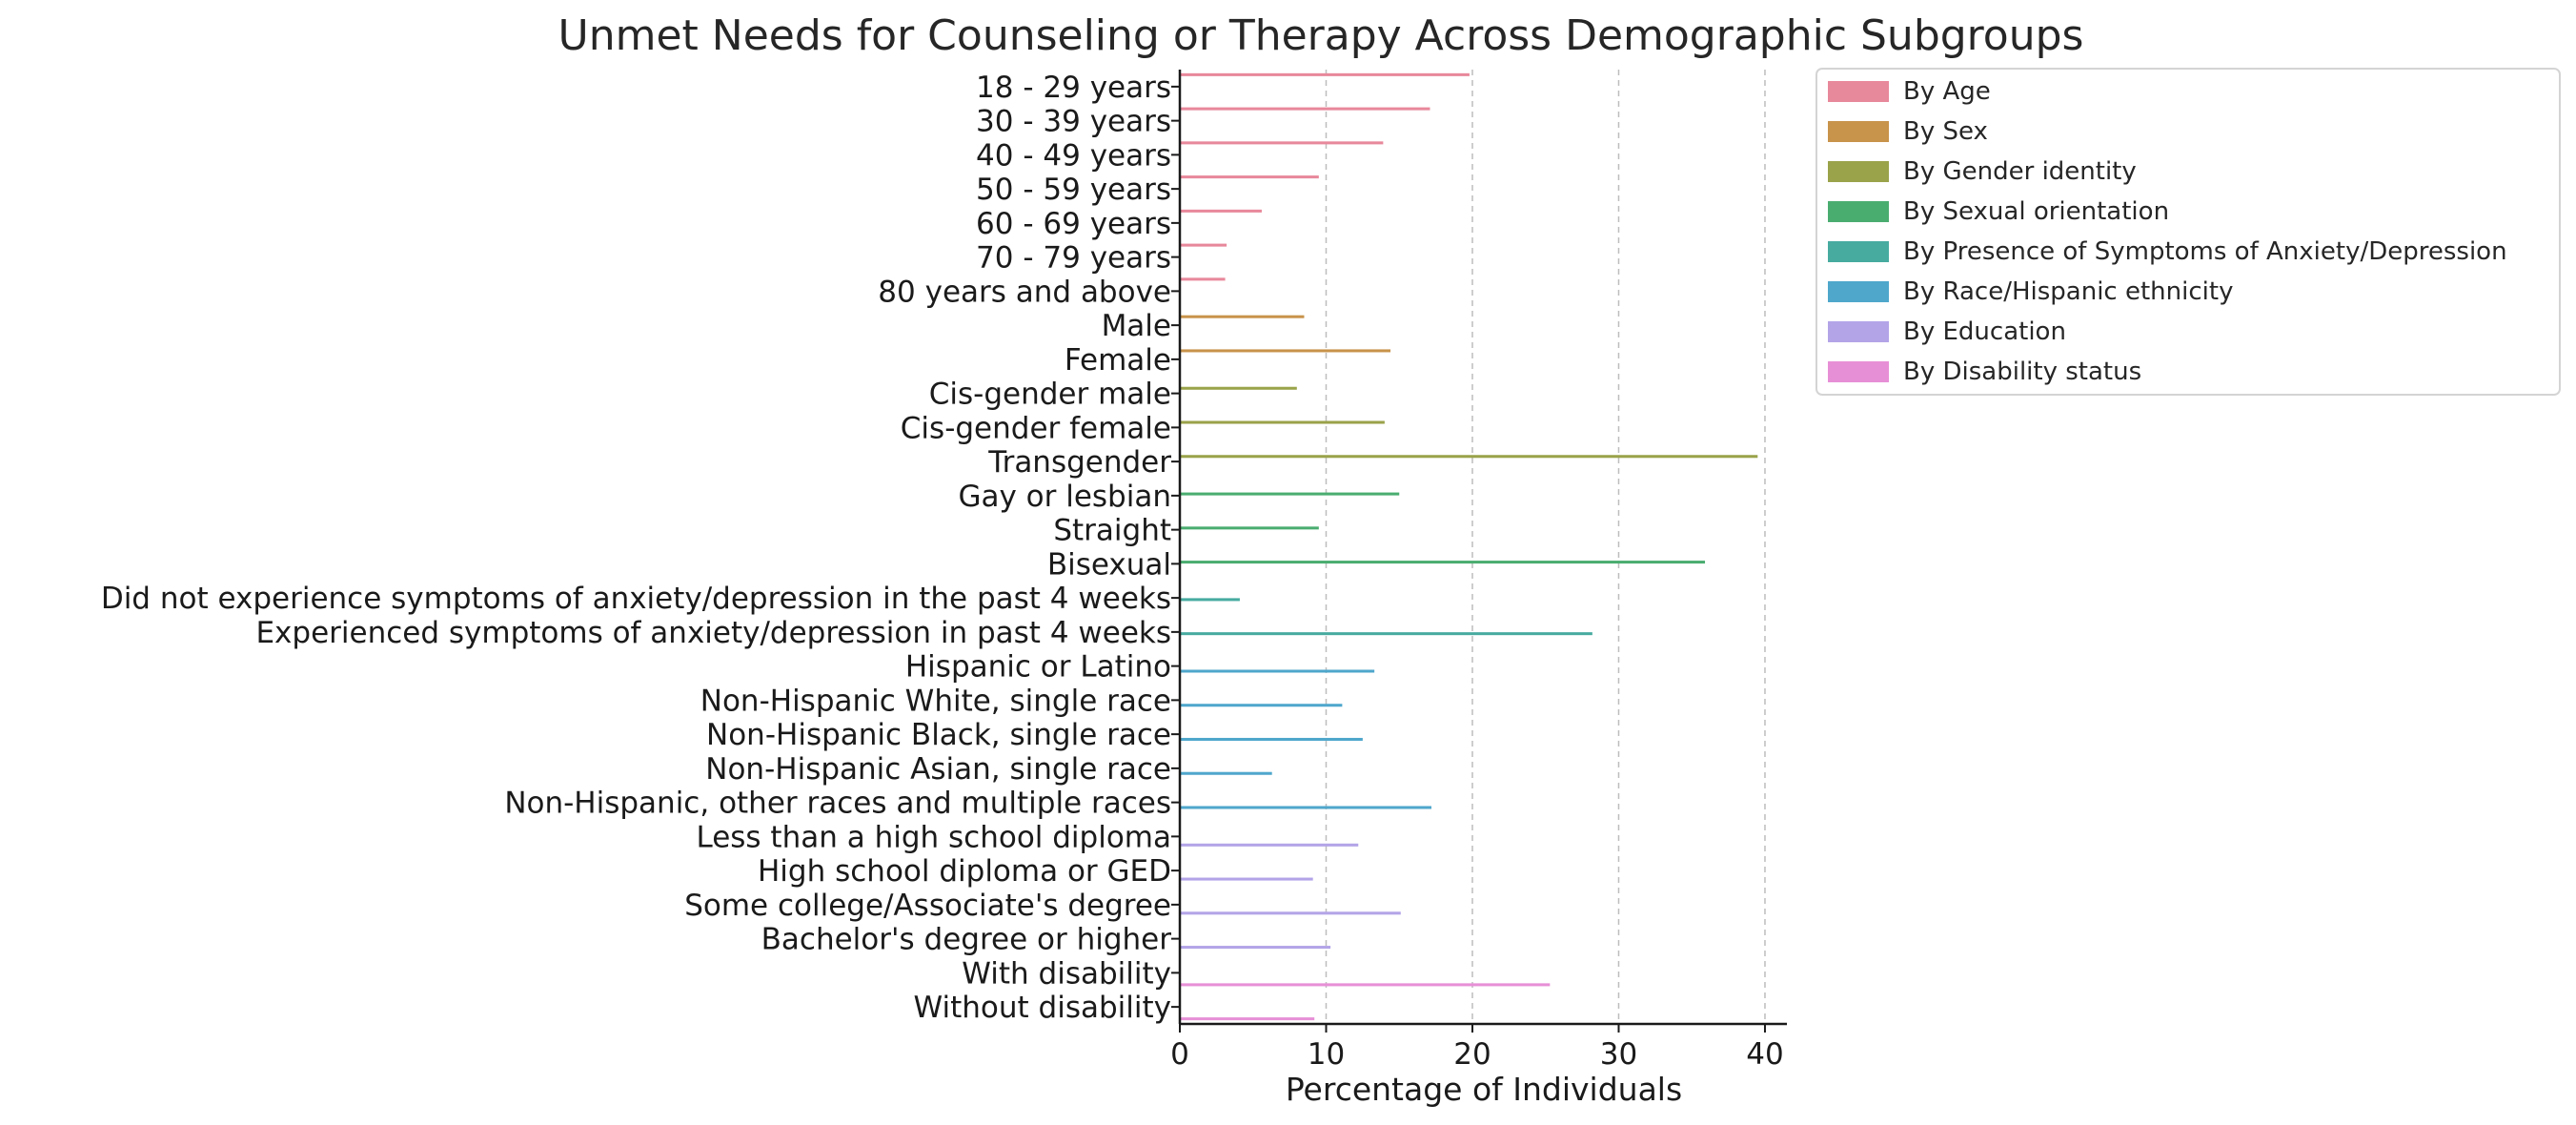 This screenshot has height=1125, width=2576. Describe the element at coordinates (1326, 1055) in the screenshot. I see `x-tick-label: 10` at that location.